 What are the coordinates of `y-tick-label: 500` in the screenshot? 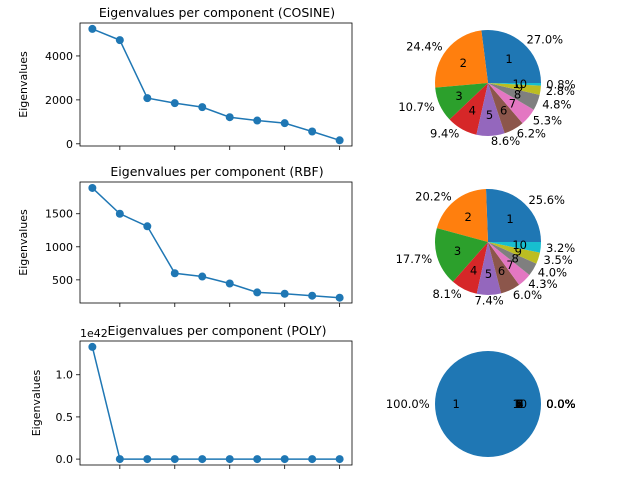 It's located at (62, 280).